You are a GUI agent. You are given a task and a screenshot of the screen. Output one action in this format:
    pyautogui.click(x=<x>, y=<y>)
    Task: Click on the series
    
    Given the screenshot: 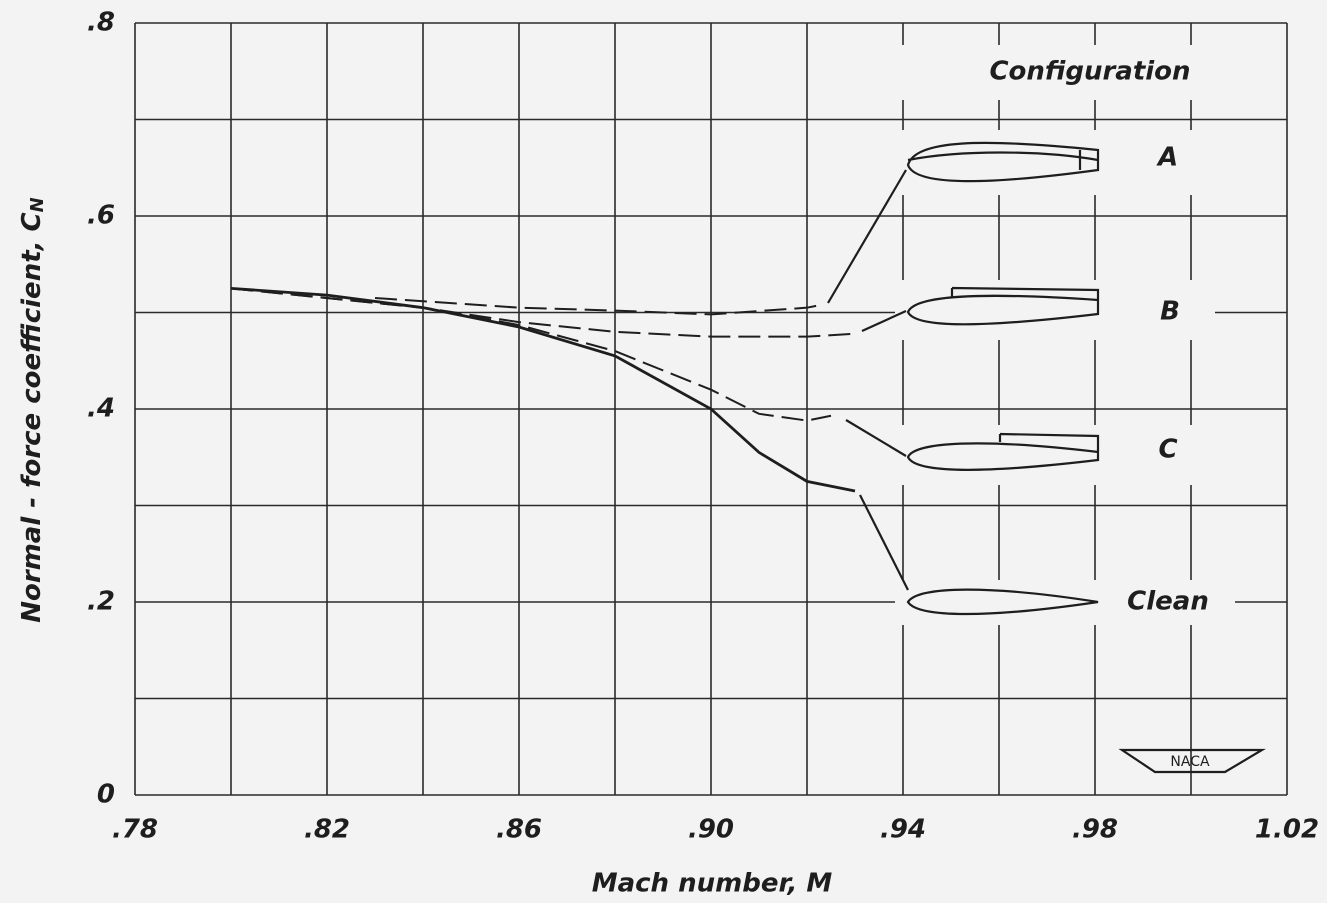 What is the action you would take?
    pyautogui.click(x=543, y=389)
    